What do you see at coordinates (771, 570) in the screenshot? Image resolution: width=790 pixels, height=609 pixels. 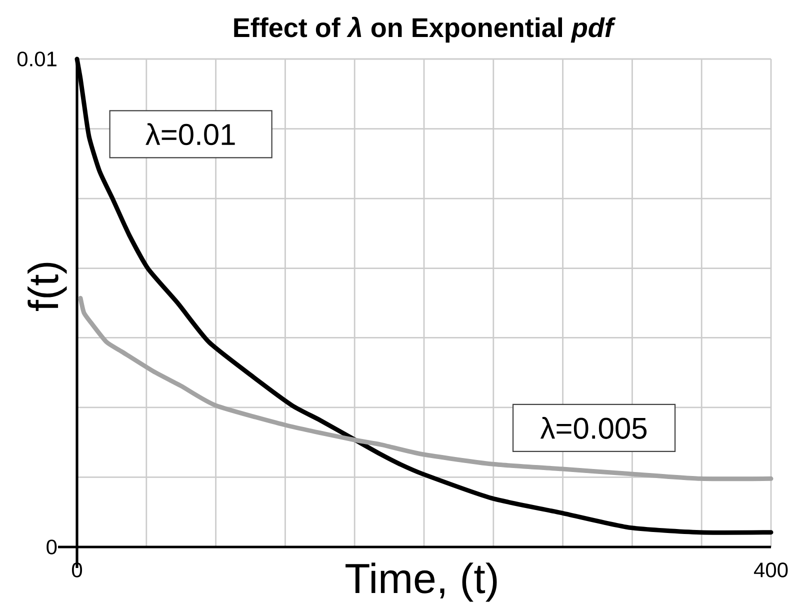 I see `x-tick-label: 400` at bounding box center [771, 570].